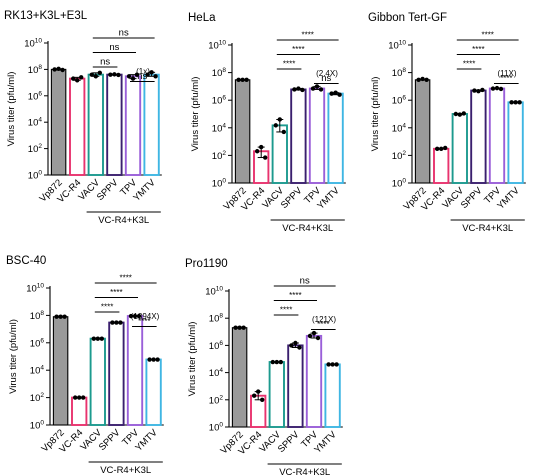  What do you see at coordinates (441, 165) in the screenshot?
I see `bar-vc-r4` at bounding box center [441, 165].